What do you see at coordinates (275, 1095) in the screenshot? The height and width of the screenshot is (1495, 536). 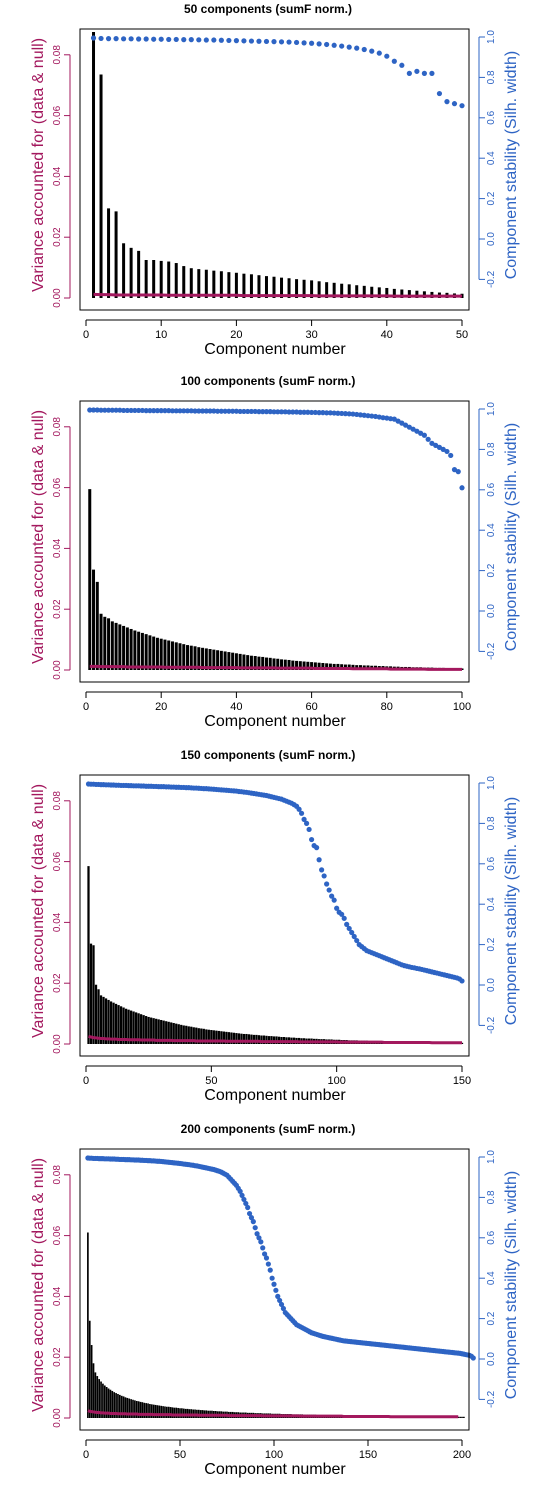 I see `x-axis-title: Component number` at bounding box center [275, 1095].